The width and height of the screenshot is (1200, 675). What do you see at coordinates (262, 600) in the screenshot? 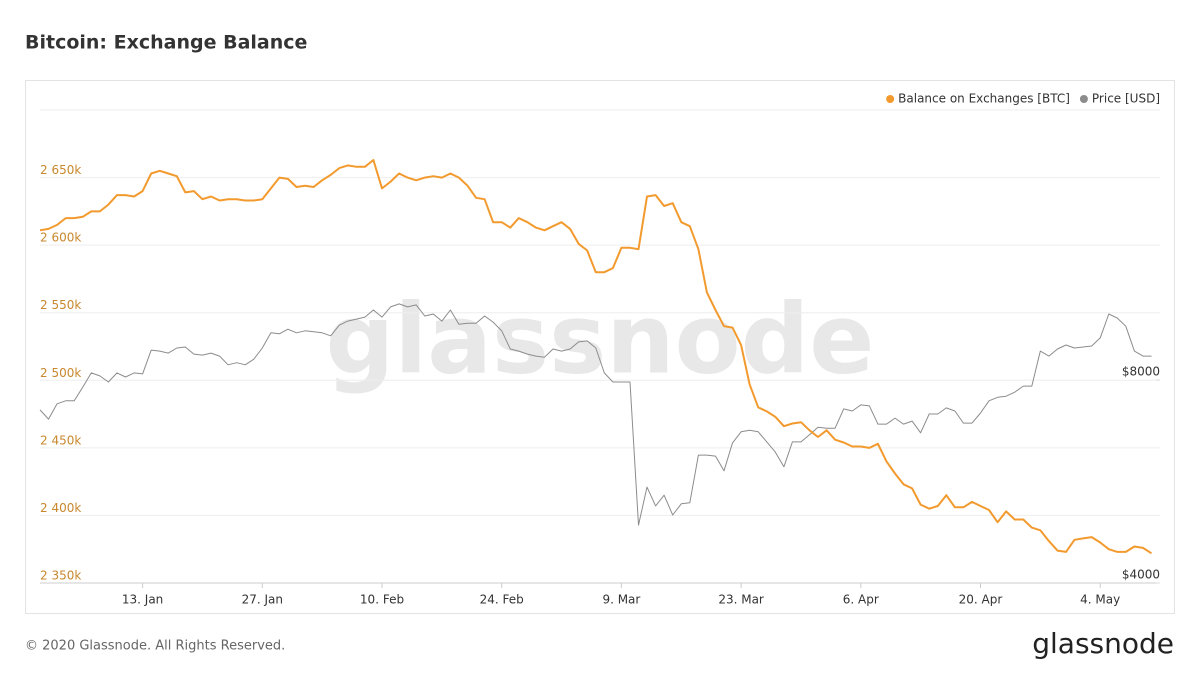
I see `x-tick-label: 27. Jan` at bounding box center [262, 600].